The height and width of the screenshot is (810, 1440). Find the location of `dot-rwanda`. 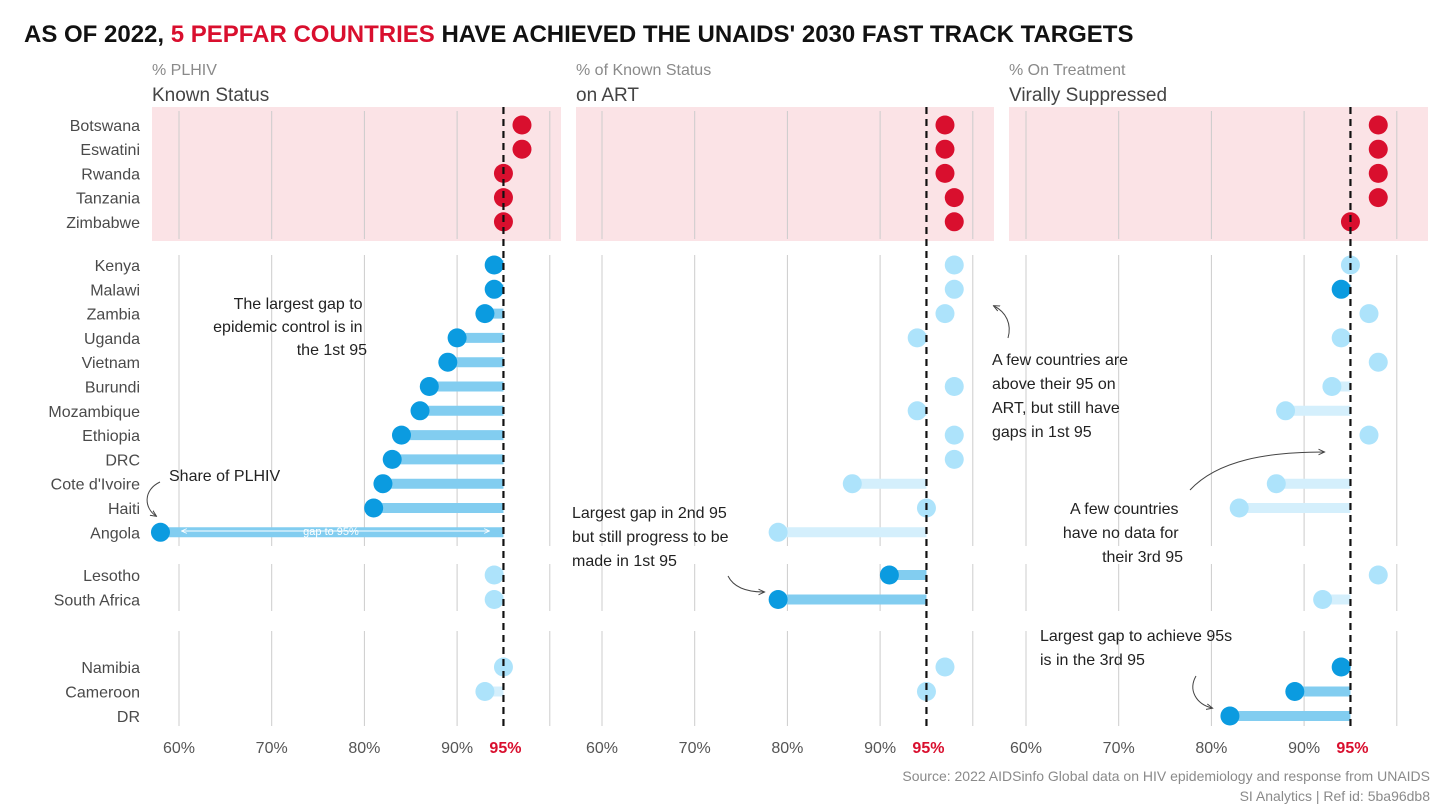

dot-rwanda is located at coordinates (945, 173).